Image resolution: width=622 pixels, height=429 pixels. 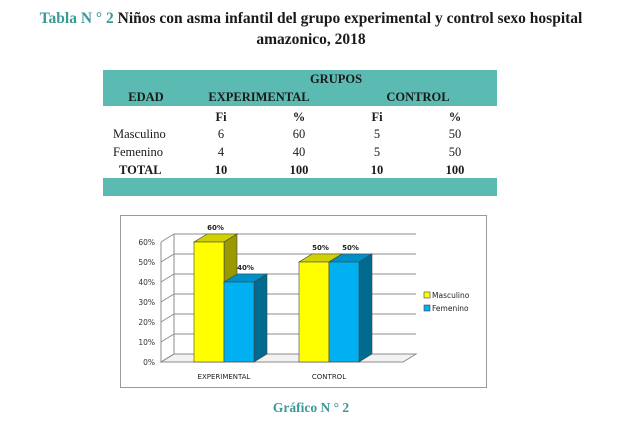 I want to click on cell-femenino-exp-fi: 4, so click(x=221, y=152).